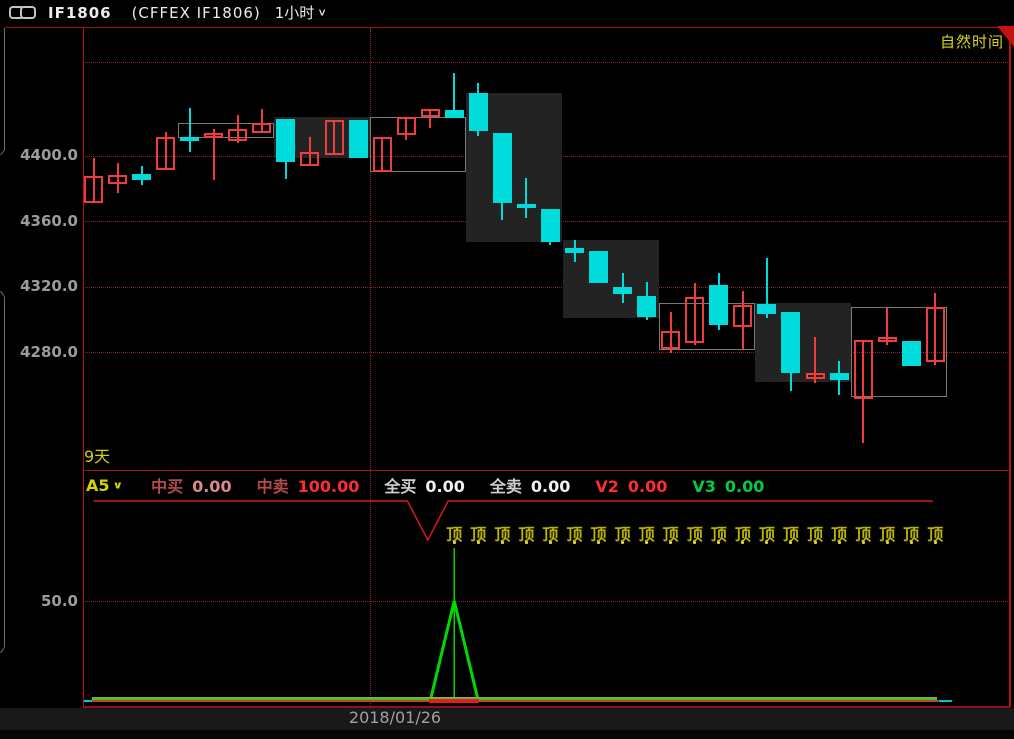 This screenshot has height=739, width=1014. Describe the element at coordinates (1010, 367) in the screenshot. I see `chart-right-border` at that location.